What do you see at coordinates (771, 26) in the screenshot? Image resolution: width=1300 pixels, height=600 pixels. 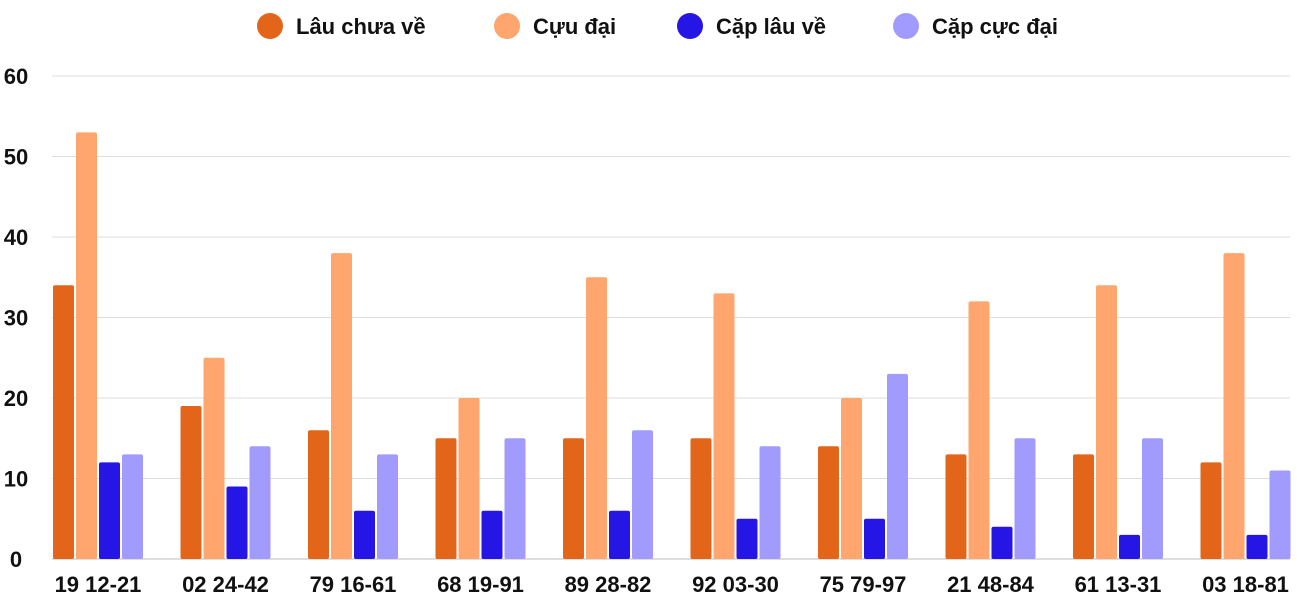 I see `legend-label: Cặp lâu về` at bounding box center [771, 26].